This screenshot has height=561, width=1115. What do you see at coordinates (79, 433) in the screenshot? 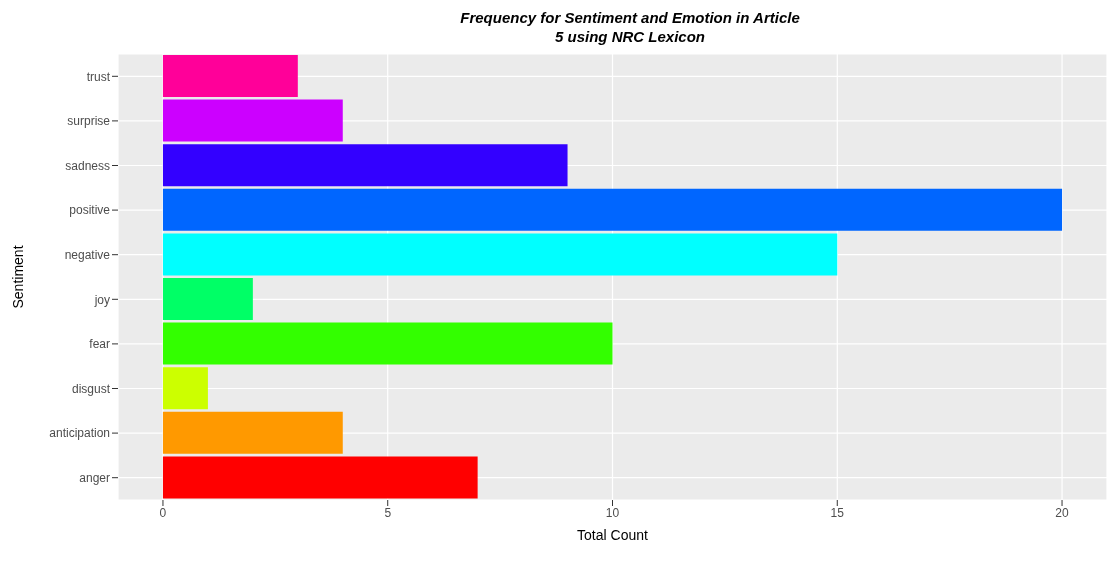
I see `y-tick-label: anticipation` at bounding box center [79, 433].